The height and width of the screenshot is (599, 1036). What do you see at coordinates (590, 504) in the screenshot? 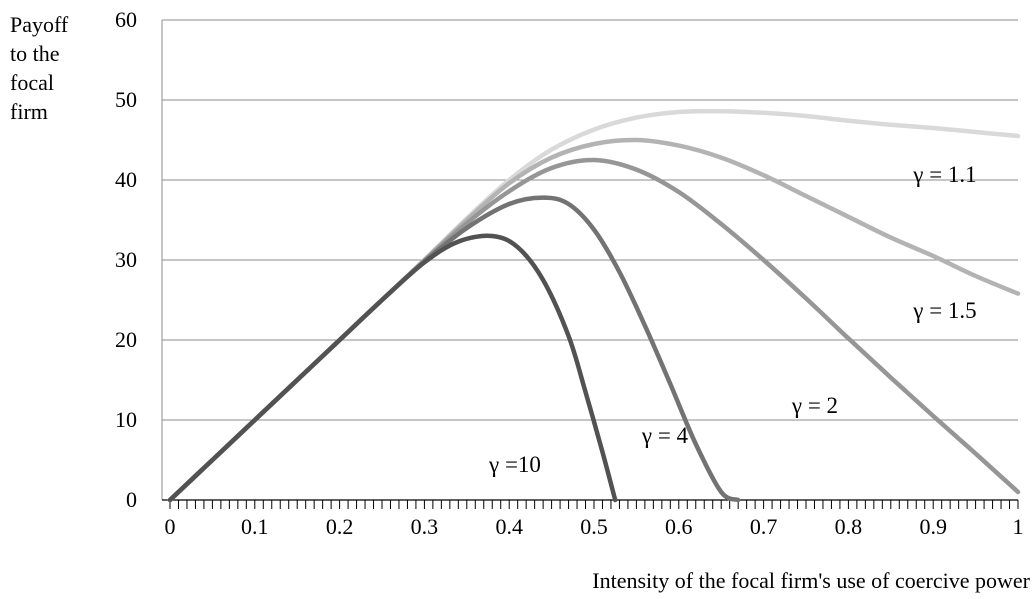
I see `x-axis` at bounding box center [590, 504].